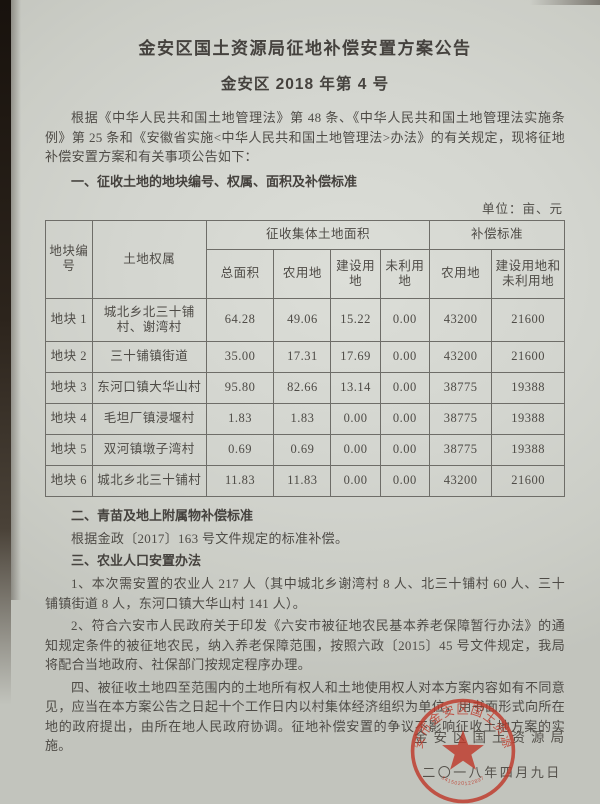  I want to click on col-header-unused: 未利用地, so click(405, 273).